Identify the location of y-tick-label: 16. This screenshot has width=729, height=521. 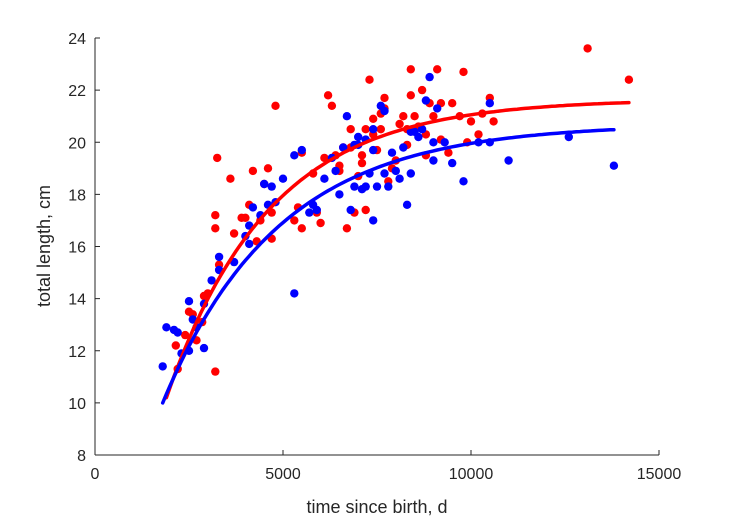
(77, 248).